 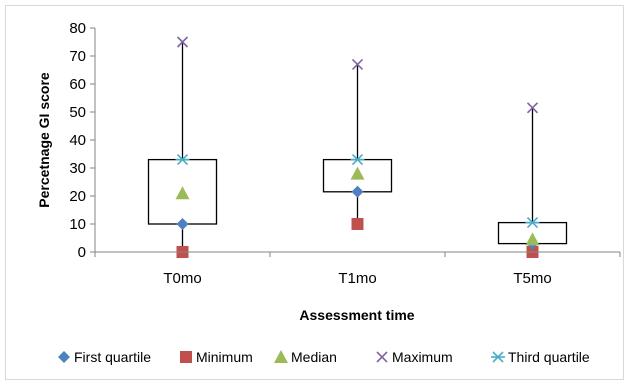 I want to click on legend-marker-third-quartile, so click(x=498, y=357).